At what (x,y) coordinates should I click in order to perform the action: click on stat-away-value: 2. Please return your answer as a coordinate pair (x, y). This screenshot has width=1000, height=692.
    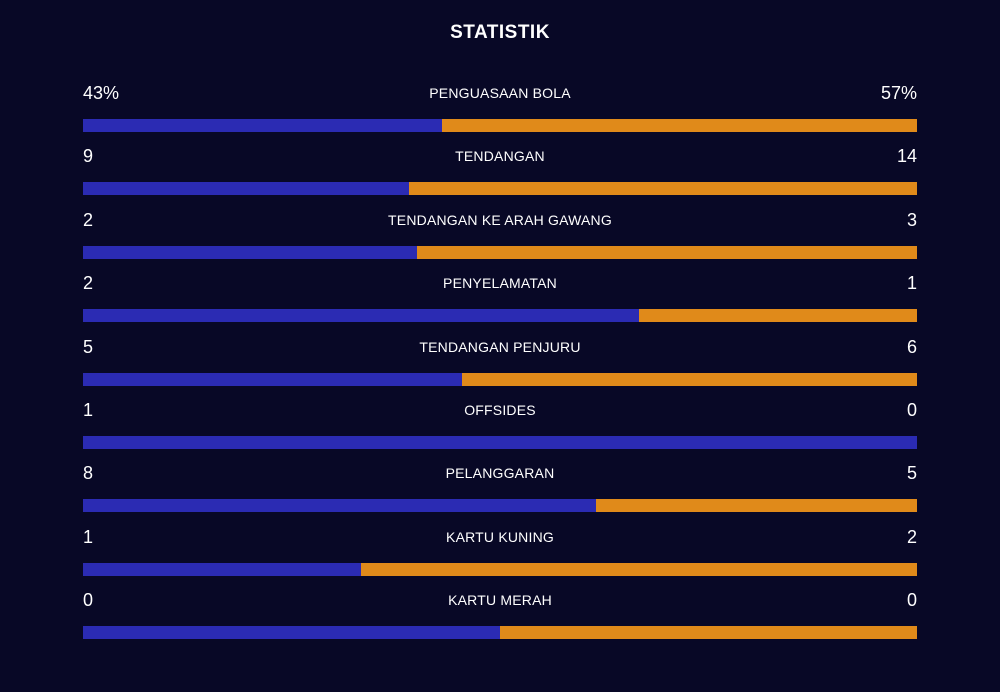
    Looking at the image, I should click on (911, 536).